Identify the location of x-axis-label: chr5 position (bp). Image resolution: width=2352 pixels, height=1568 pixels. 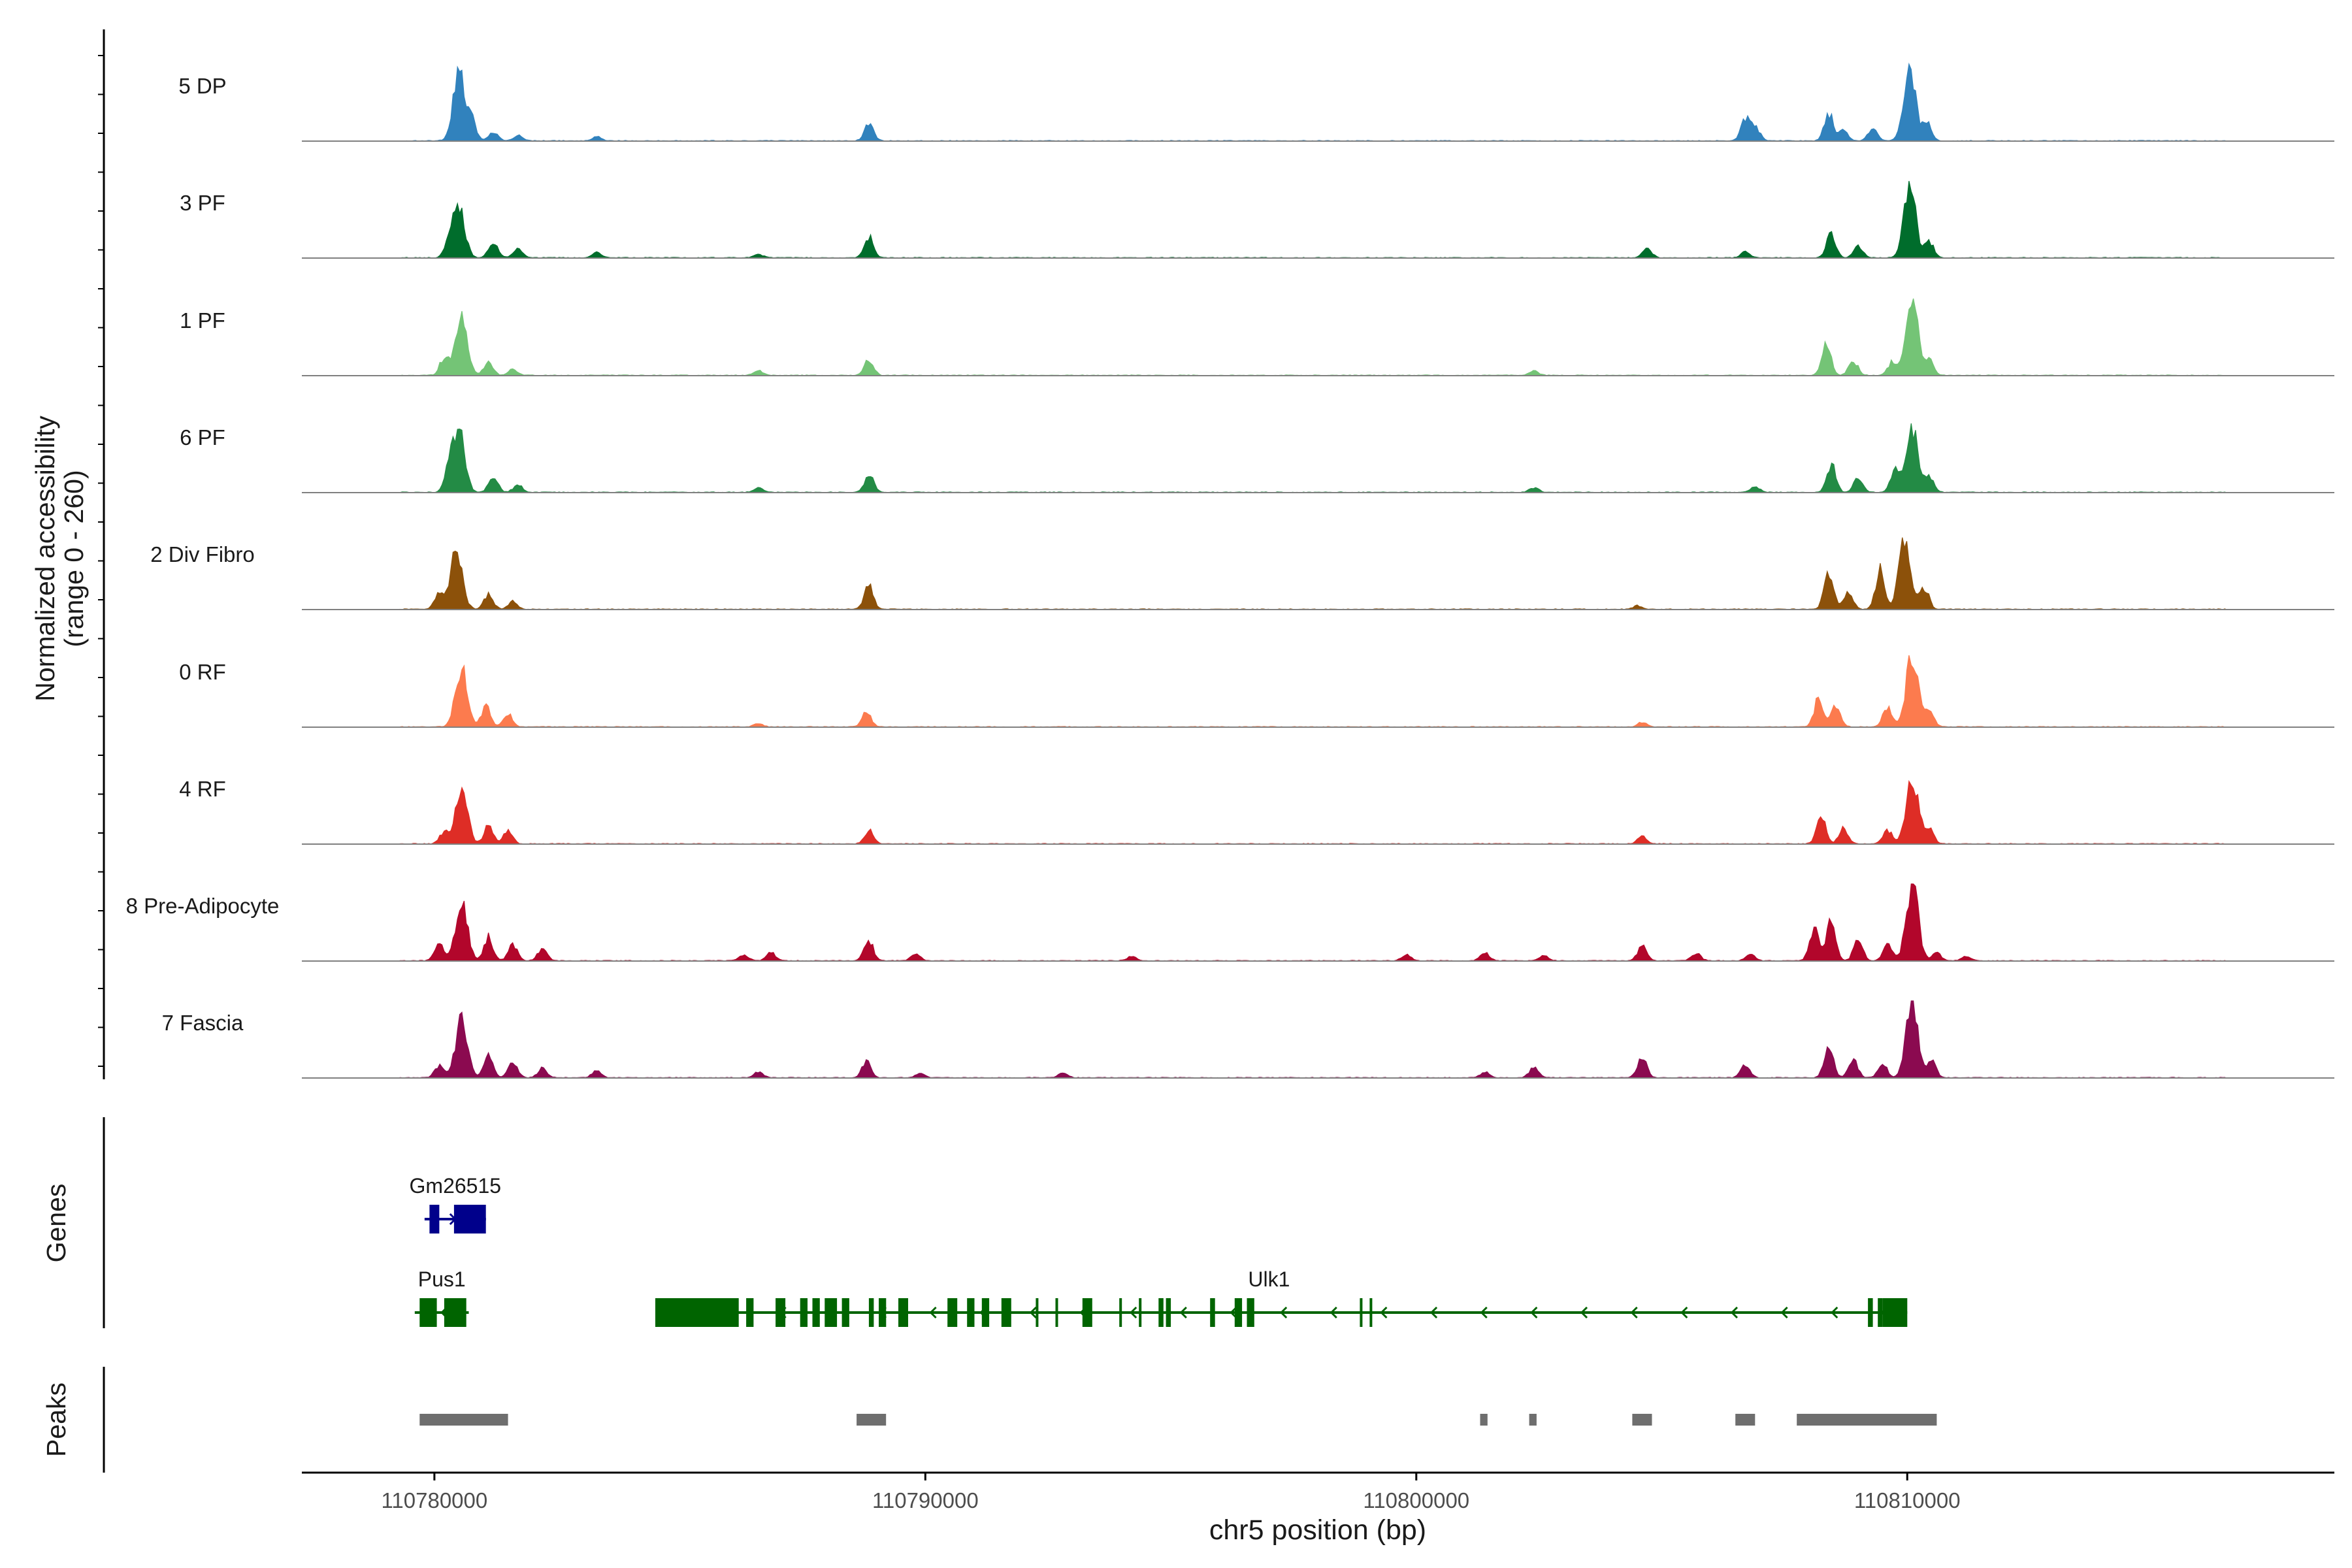
(1317, 1530).